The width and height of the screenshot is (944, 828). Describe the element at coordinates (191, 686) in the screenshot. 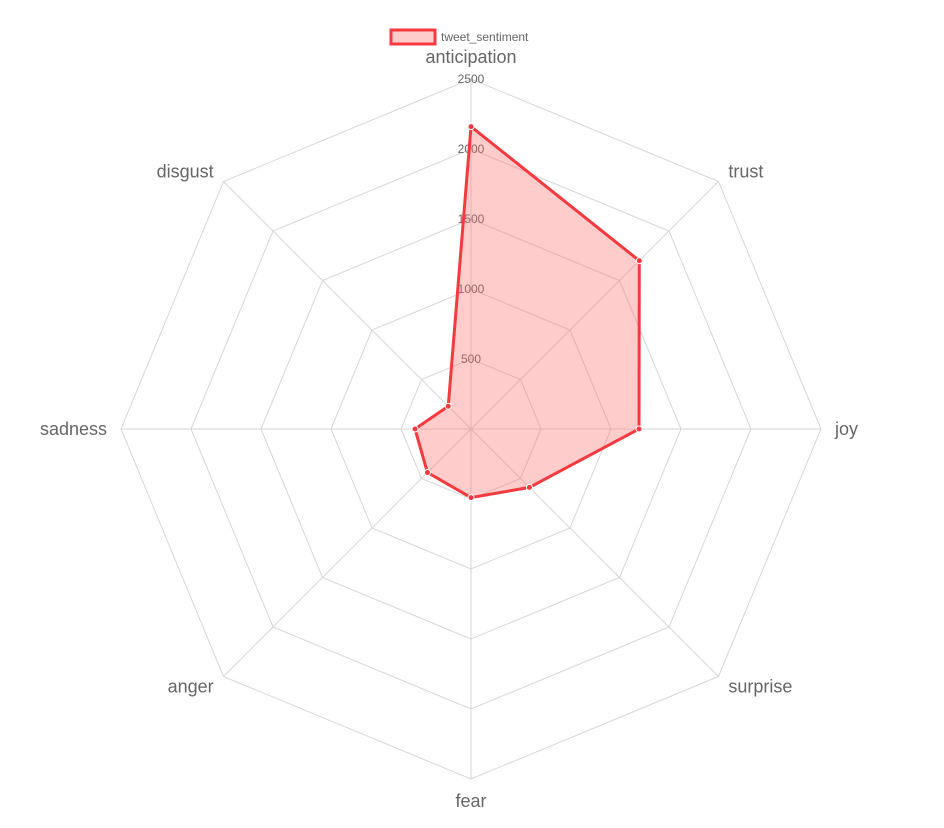

I see `axis-label-anger: anger` at that location.